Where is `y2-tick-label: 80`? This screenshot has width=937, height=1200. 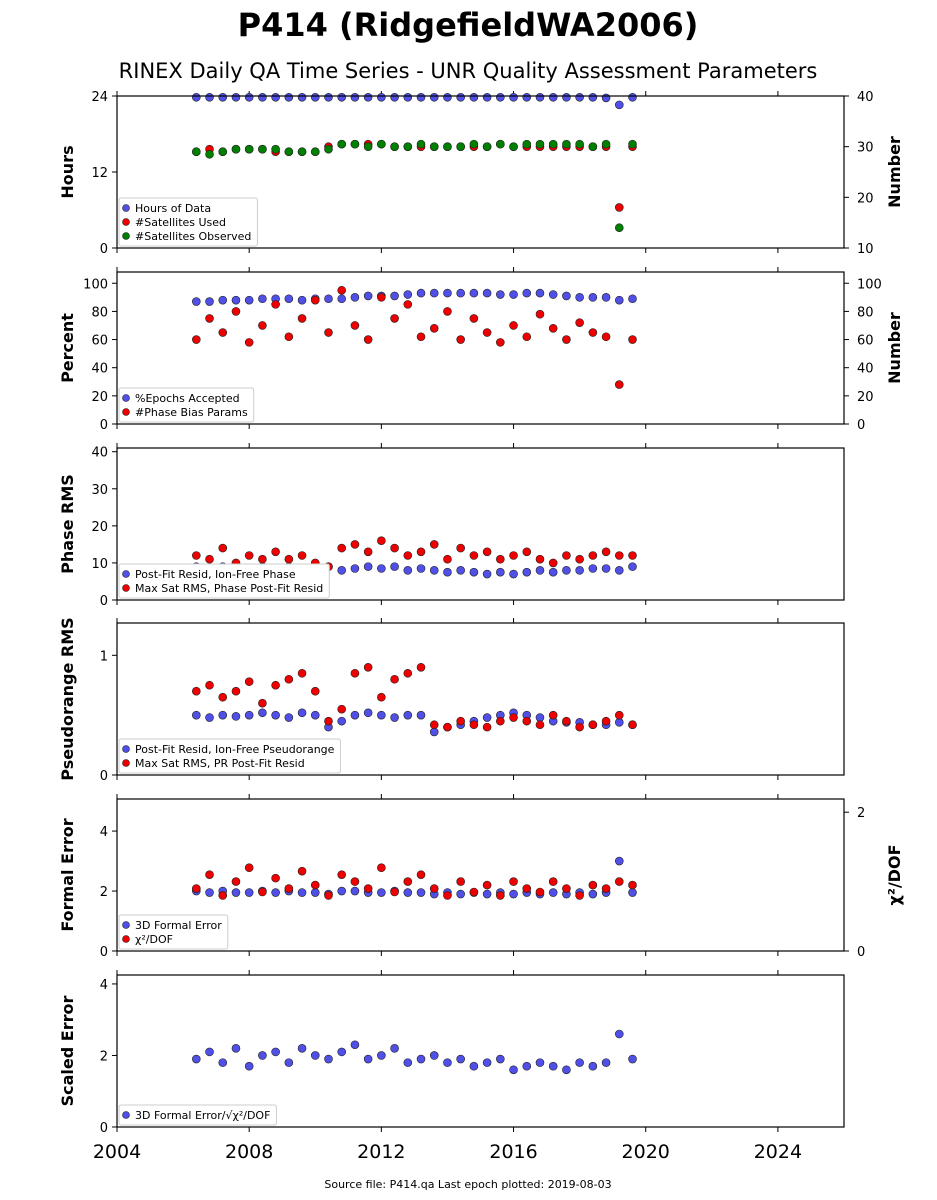 y2-tick-label: 80 is located at coordinates (865, 312).